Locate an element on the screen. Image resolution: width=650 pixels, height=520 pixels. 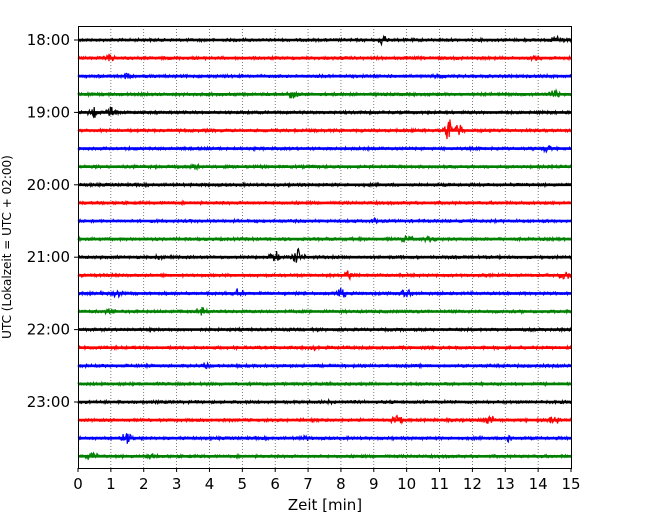
x-tick-label: 0 is located at coordinates (78, 484).